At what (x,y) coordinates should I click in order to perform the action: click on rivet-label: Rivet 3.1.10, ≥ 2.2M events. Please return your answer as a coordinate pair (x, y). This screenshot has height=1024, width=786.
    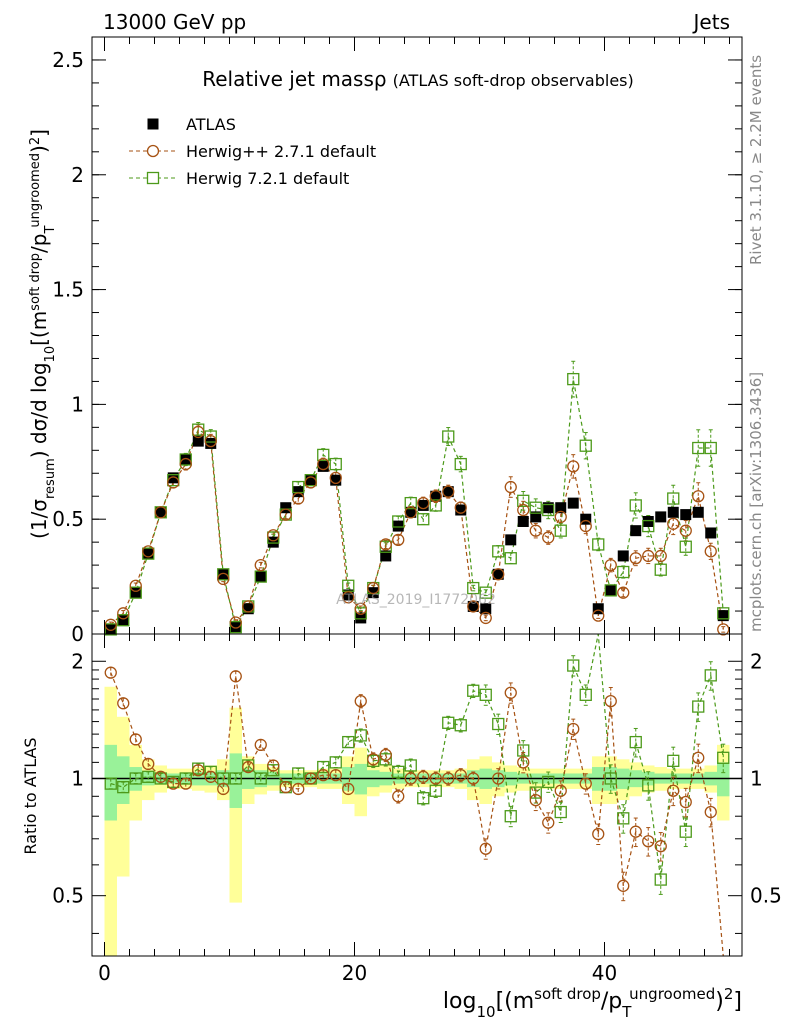
    Looking at the image, I should click on (756, 160).